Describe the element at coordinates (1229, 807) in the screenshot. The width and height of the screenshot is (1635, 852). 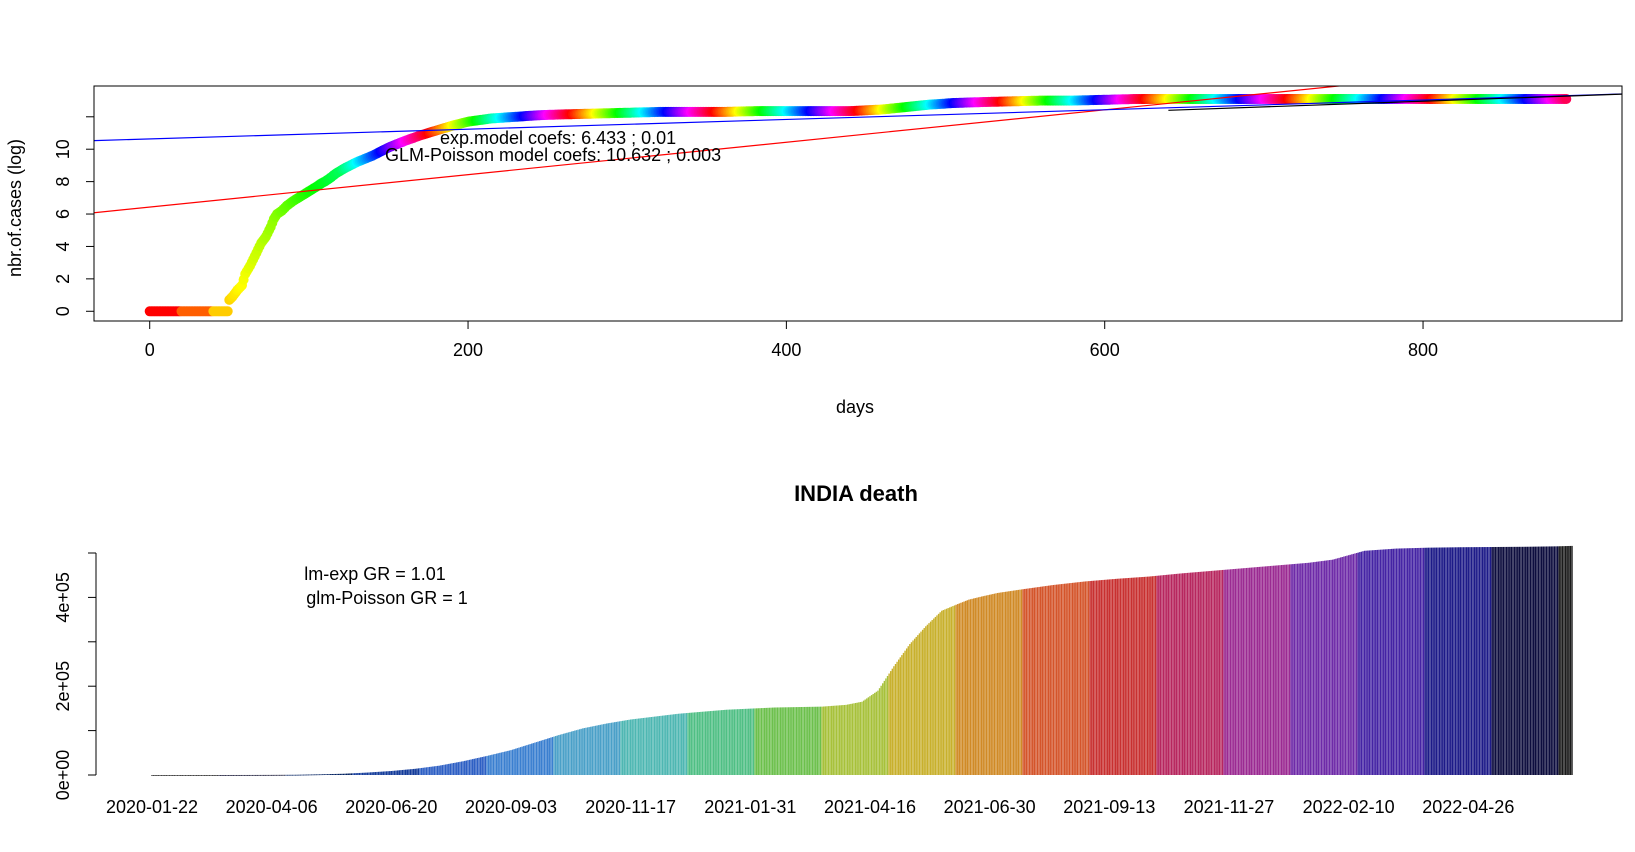
I see `x-tick-label: 2021-11-27` at that location.